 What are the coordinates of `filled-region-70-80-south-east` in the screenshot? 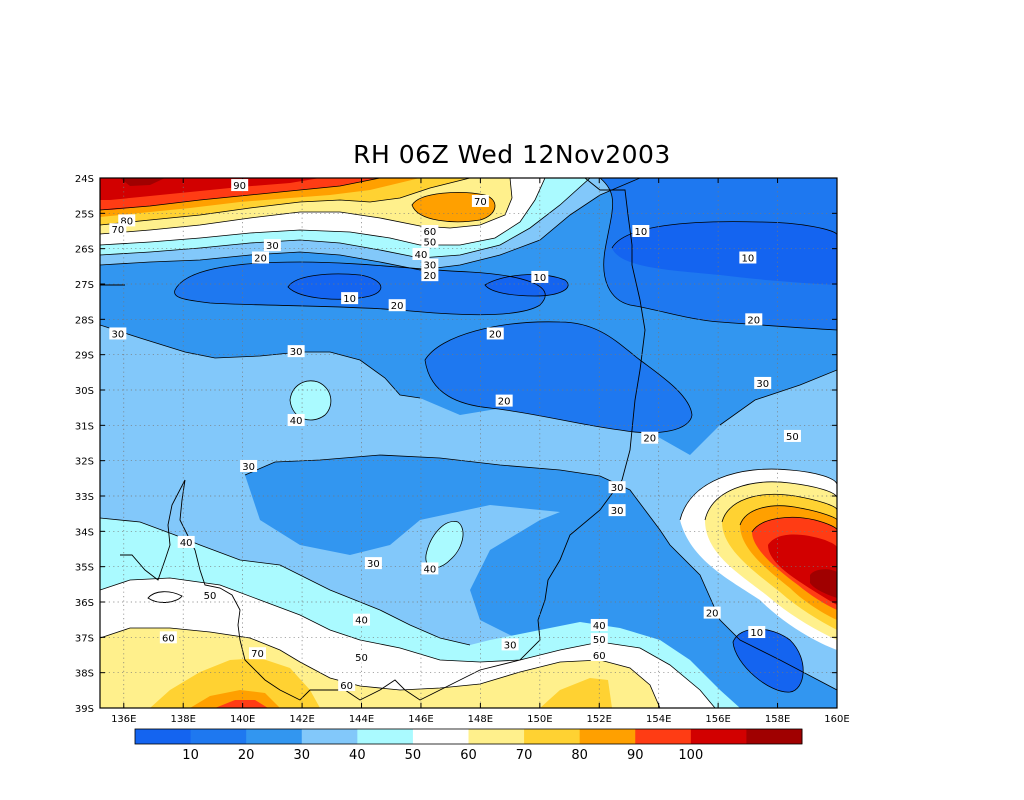 It's located at (576, 693).